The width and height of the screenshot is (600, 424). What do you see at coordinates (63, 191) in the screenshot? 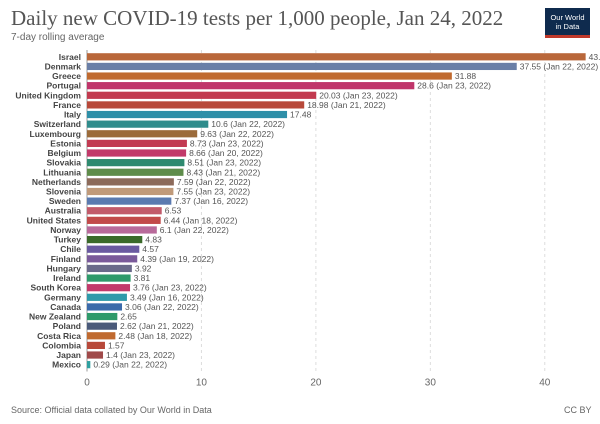
I see `category-label: Slovenia` at bounding box center [63, 191].